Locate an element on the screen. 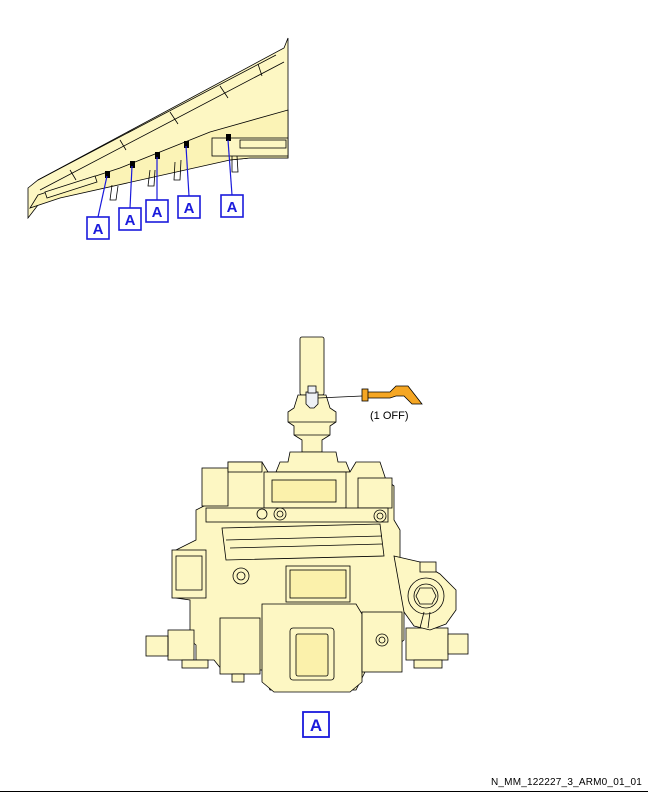  wing-markers is located at coordinates (168, 156).